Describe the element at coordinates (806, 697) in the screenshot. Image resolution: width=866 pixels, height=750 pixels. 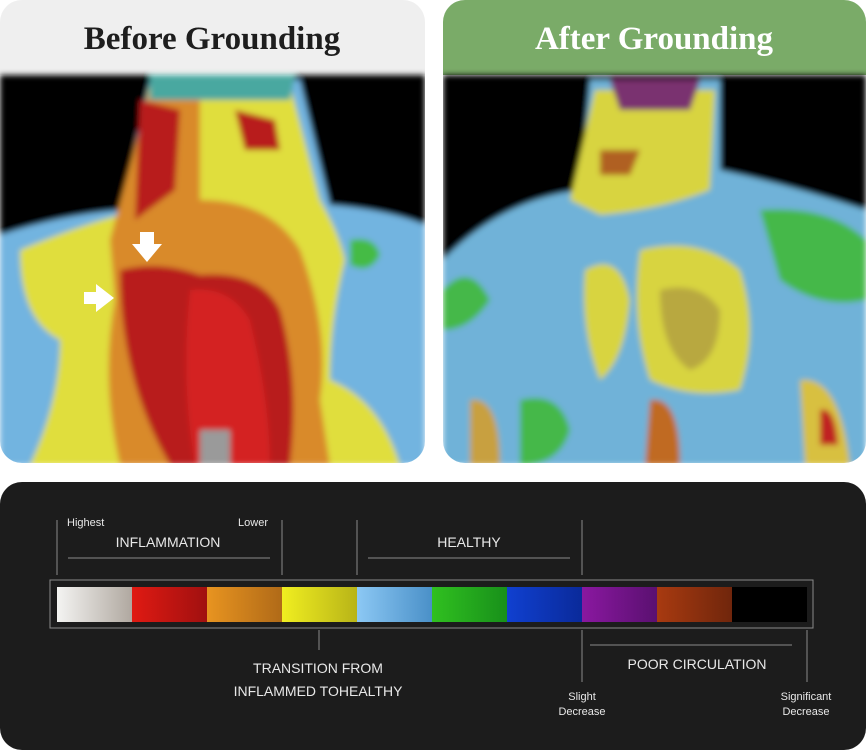
I see `legend-label: Significant` at that location.